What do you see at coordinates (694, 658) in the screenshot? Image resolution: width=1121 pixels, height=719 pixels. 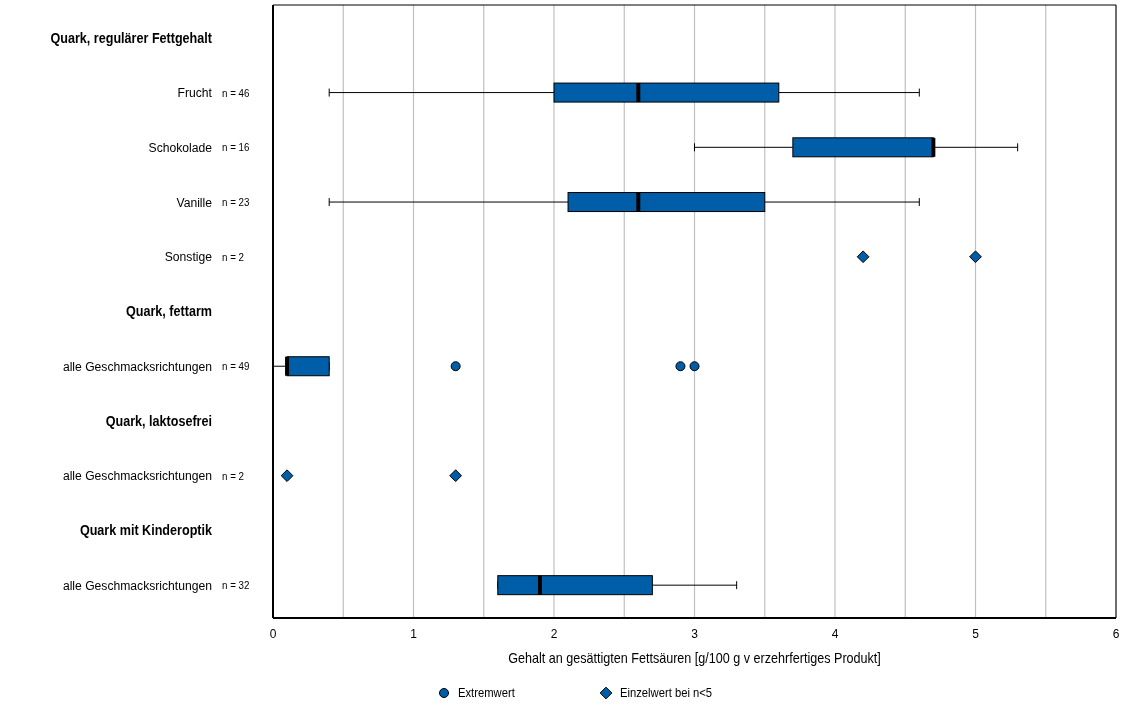 I see `x-axis-title: Gehalt an gesättigten Fettsäuren [g/100 g v erzehrfertiges Produkt]` at bounding box center [694, 658].